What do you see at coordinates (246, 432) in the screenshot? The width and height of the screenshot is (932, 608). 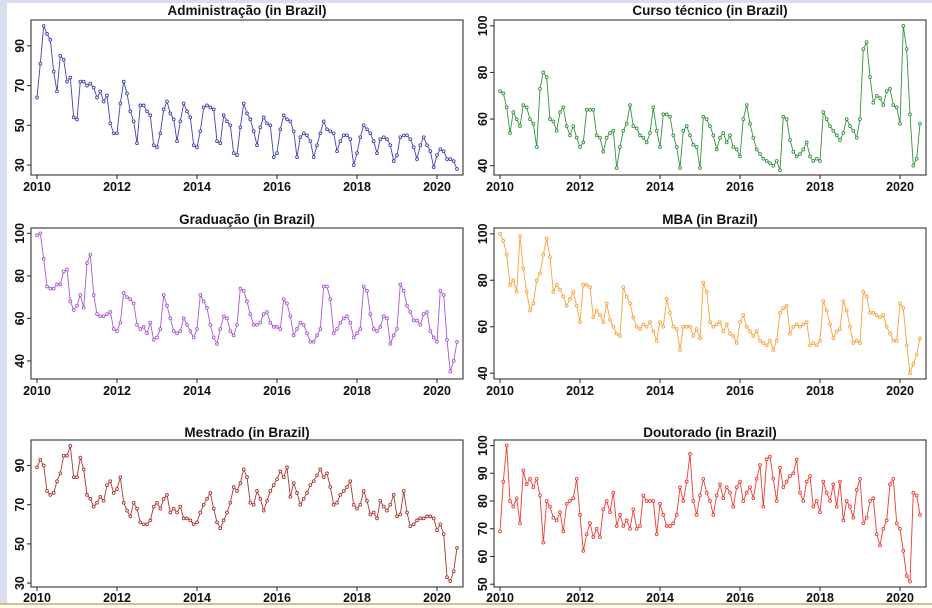 I see `chart-title: Mestrado (in Brazil)` at bounding box center [246, 432].